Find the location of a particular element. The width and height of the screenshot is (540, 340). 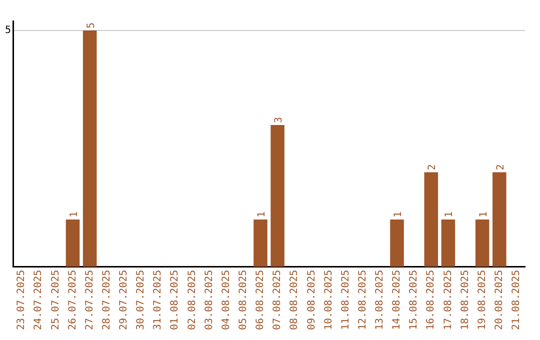

x-tick-label: 28.07.2025 is located at coordinates (106, 300).